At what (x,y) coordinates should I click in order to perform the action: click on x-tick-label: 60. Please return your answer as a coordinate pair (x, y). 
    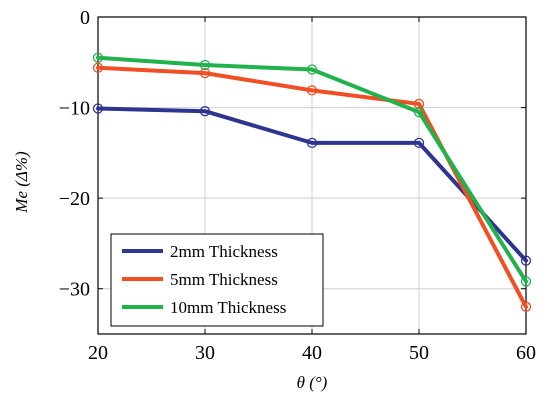
    Looking at the image, I should click on (526, 353).